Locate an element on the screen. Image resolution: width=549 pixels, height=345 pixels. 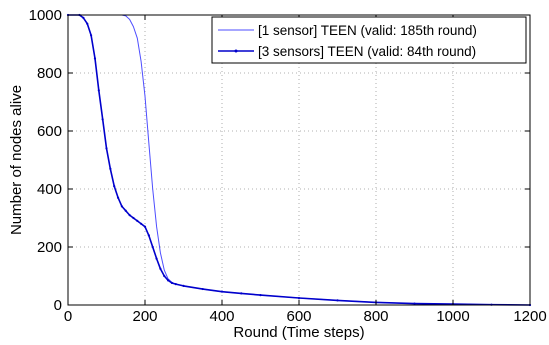
y-tick-label: 400 is located at coordinates (49, 189).